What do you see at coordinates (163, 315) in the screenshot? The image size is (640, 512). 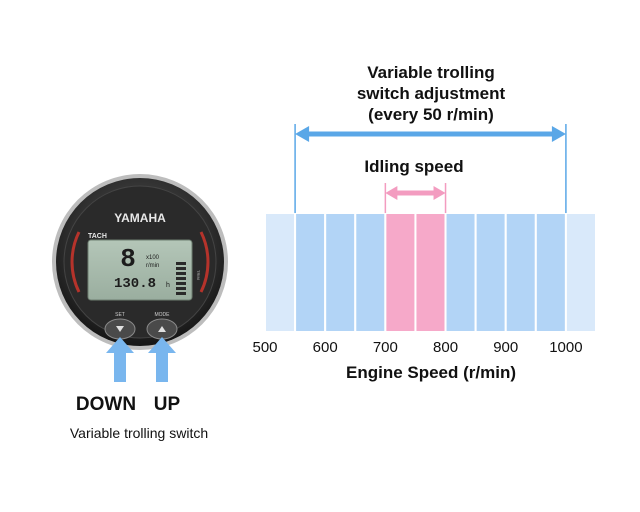 I see `mode-button-label: MODE` at bounding box center [163, 315].